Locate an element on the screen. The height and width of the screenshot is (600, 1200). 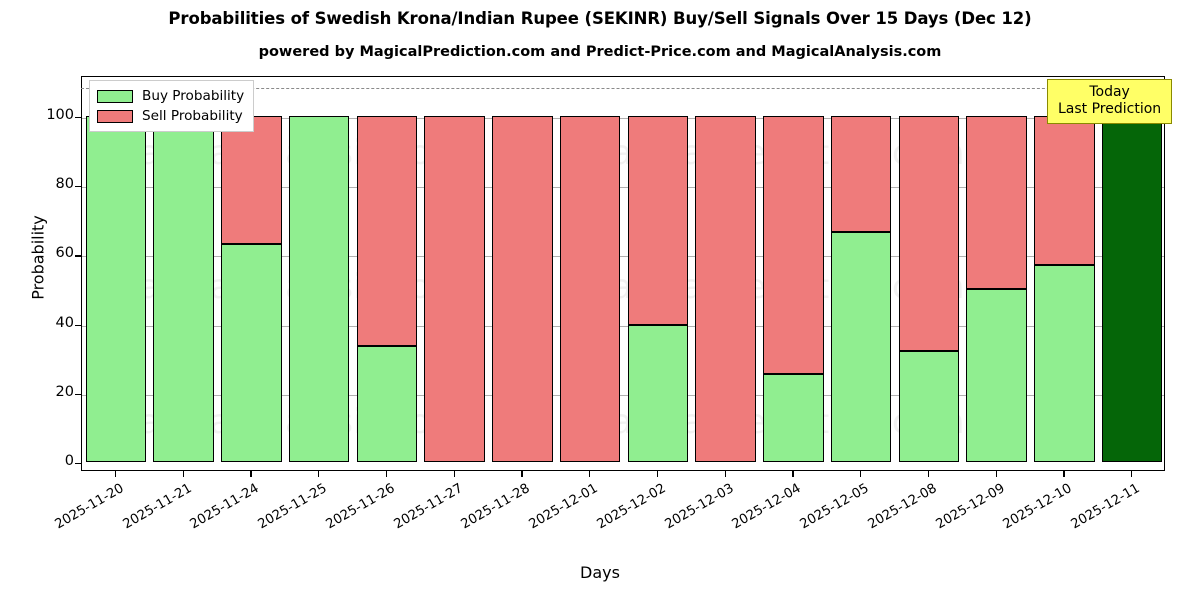
today-annotation-line1: Today is located at coordinates (1109, 92).